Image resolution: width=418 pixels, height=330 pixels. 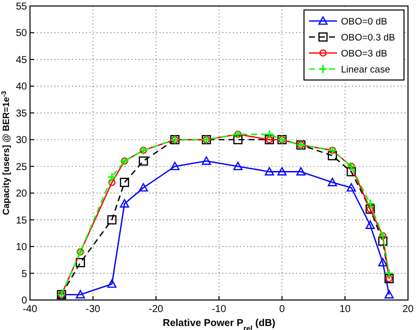 What do you see at coordinates (368, 38) in the screenshot?
I see `legend-label: OBO=0.3 dB` at bounding box center [368, 38].